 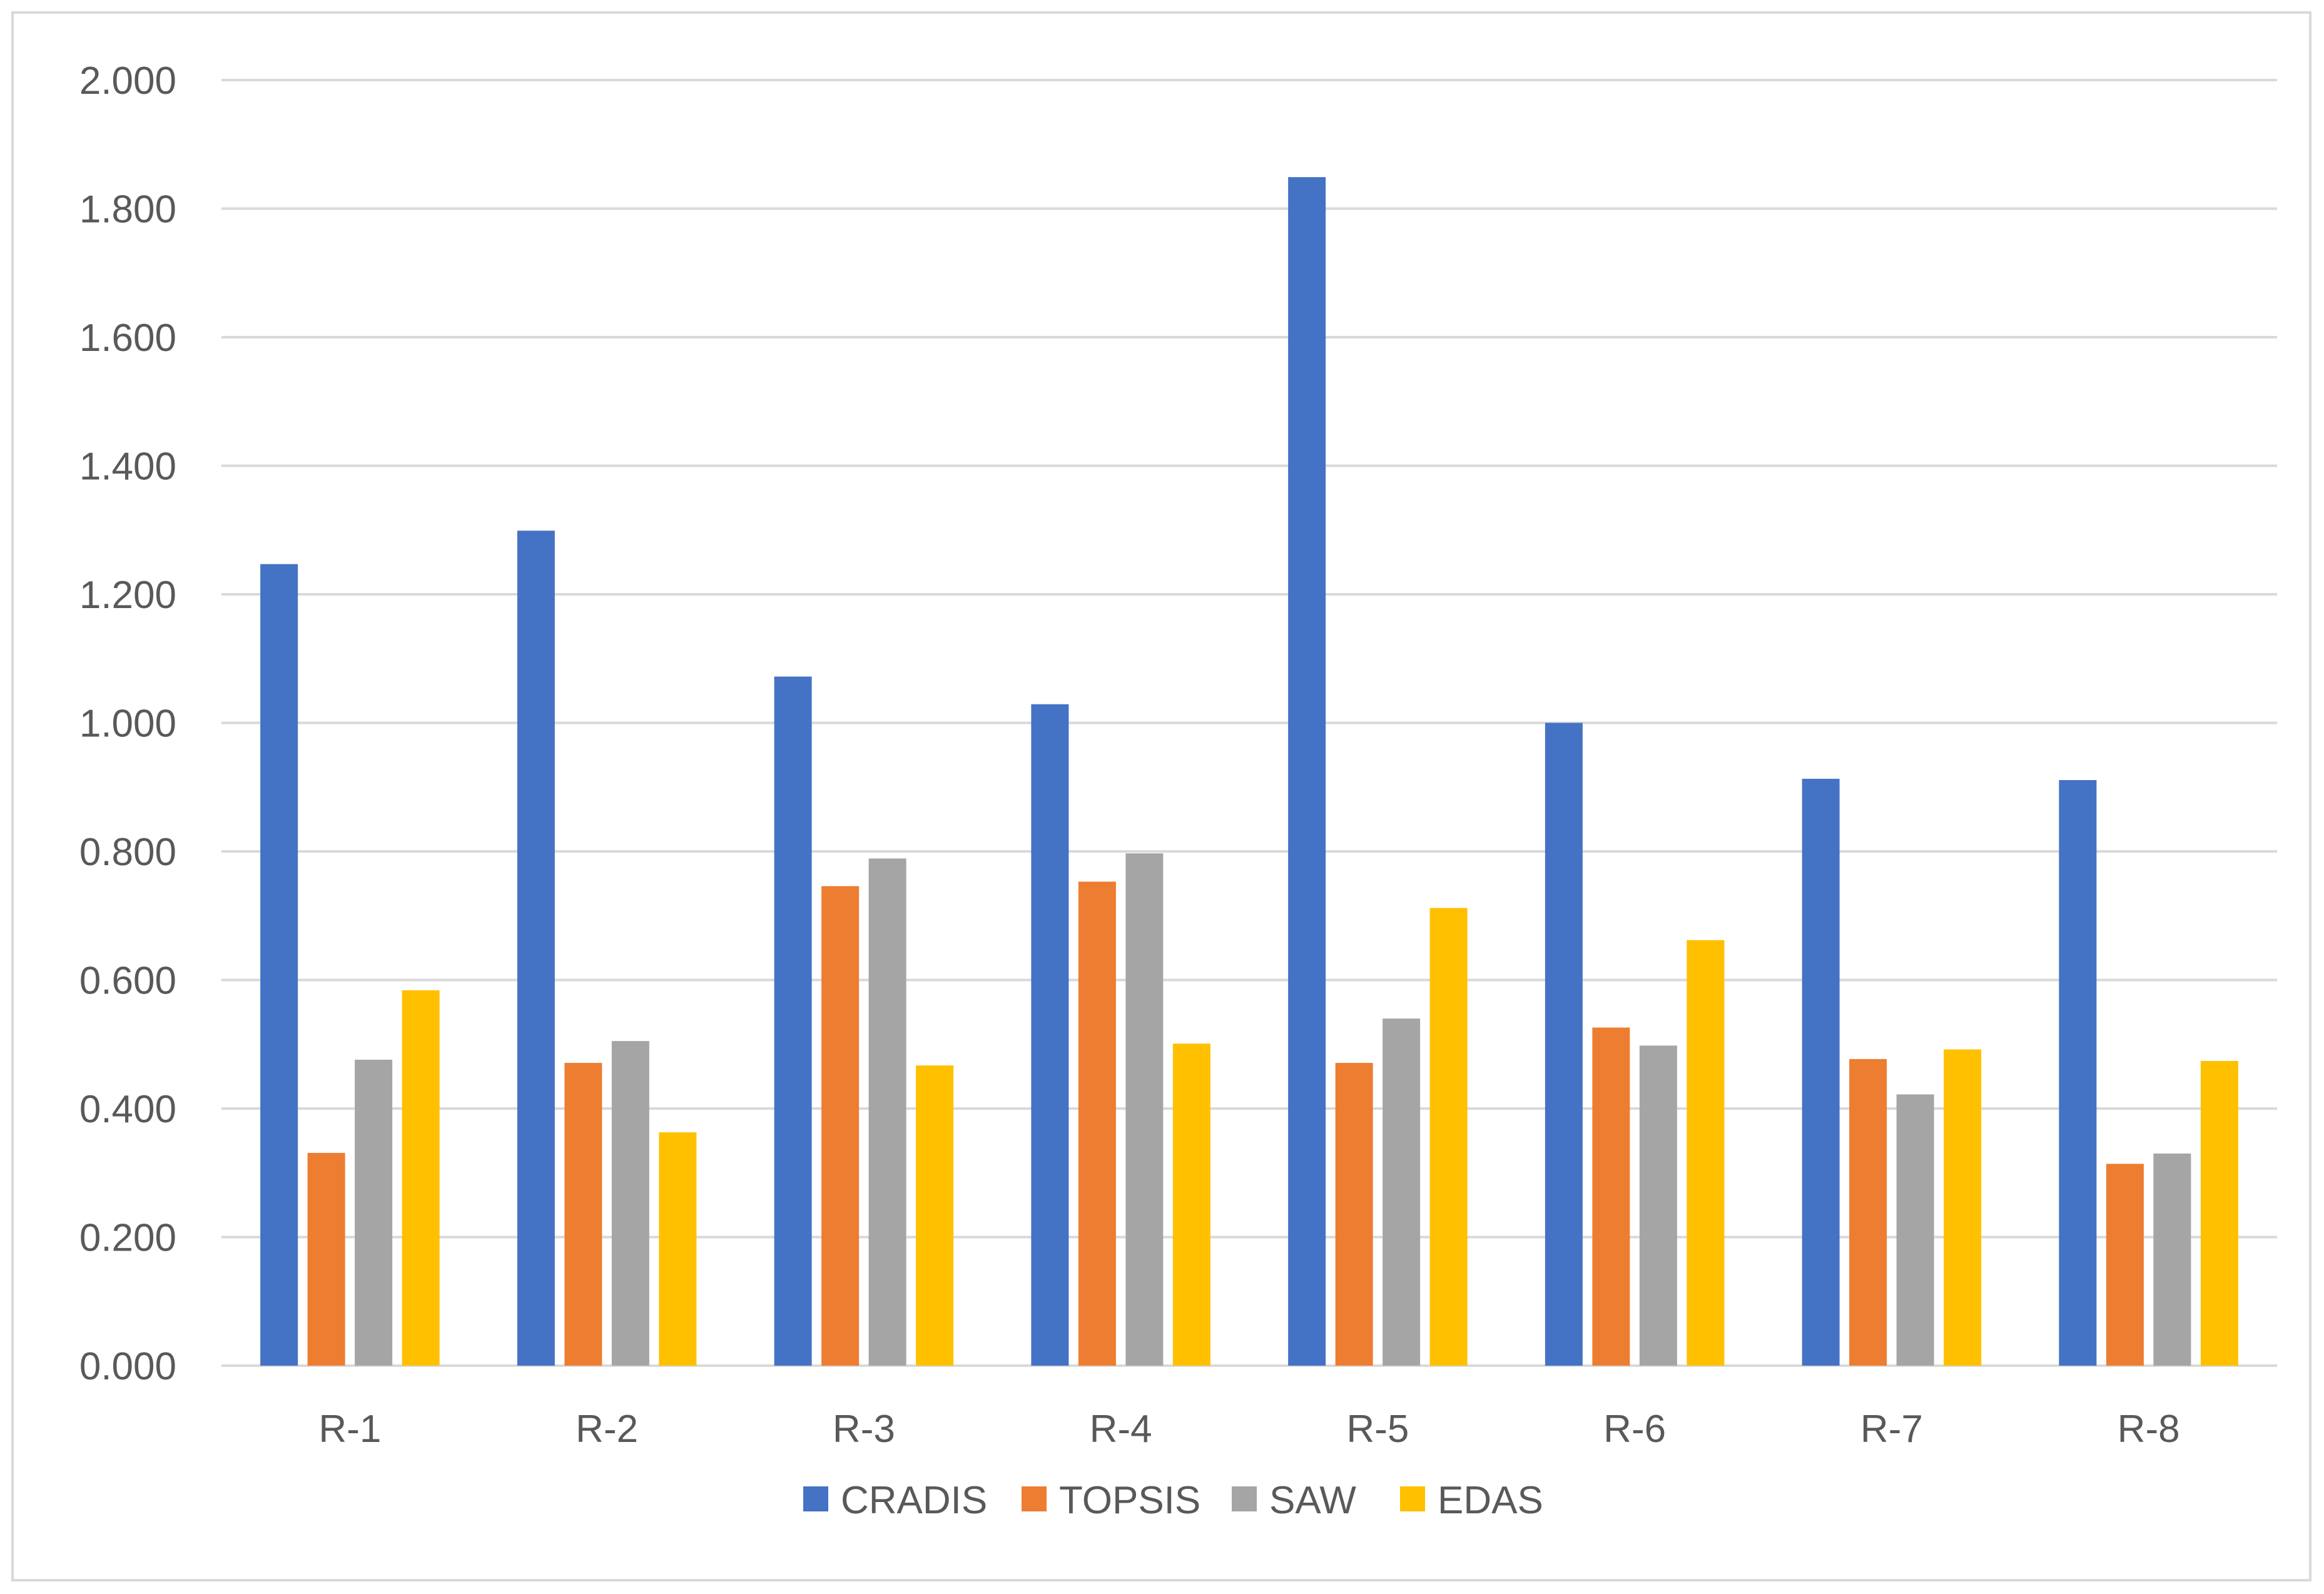 I want to click on y-tick-label: 0.400, so click(x=127, y=1110).